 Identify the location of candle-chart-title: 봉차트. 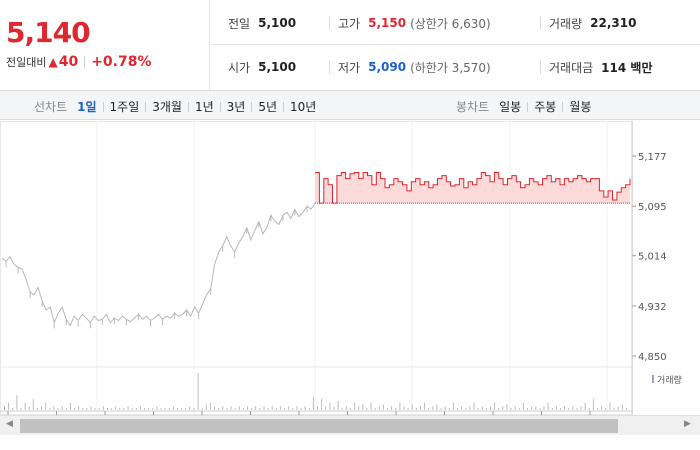
(473, 107).